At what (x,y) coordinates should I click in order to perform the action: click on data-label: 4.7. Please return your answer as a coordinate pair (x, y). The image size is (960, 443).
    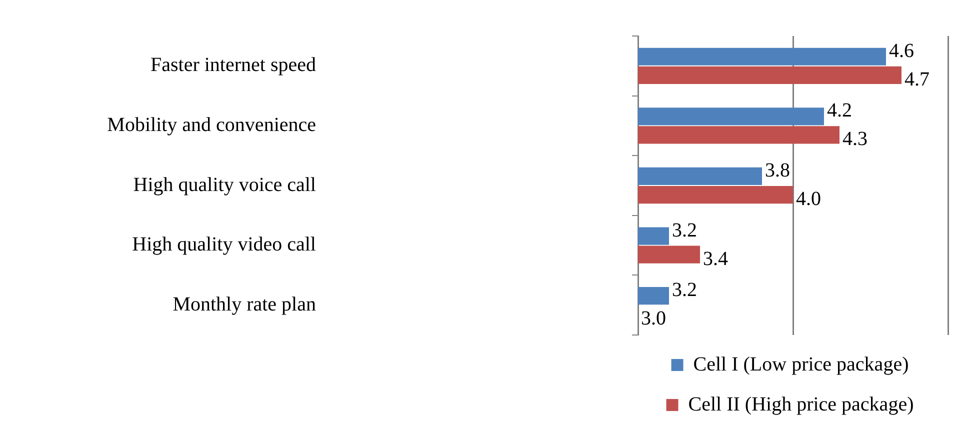
    Looking at the image, I should click on (917, 79).